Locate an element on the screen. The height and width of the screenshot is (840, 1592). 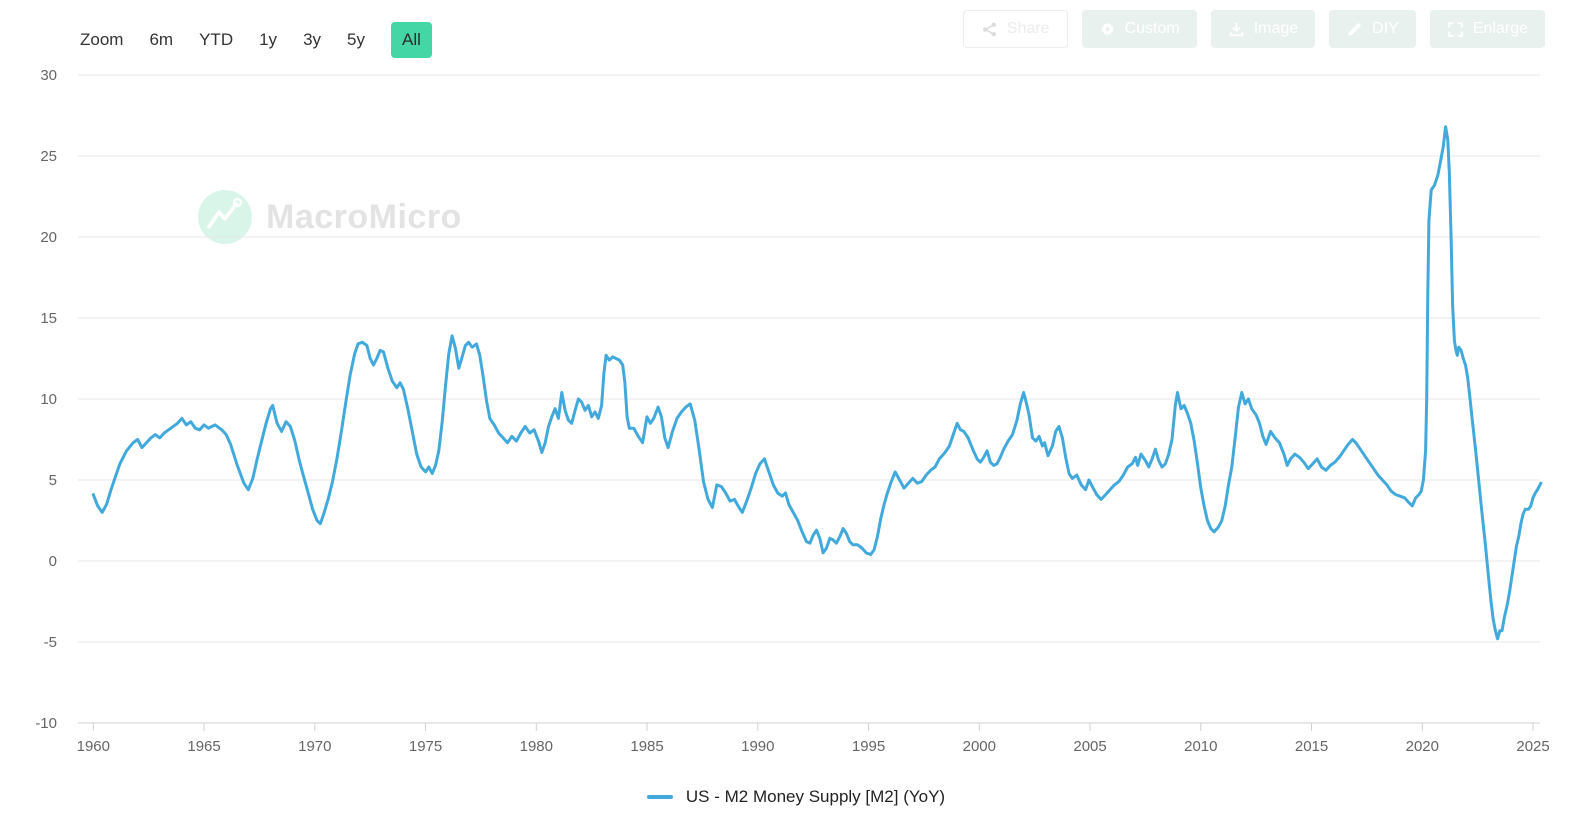
y-axis-label: 25 is located at coordinates (48, 156).